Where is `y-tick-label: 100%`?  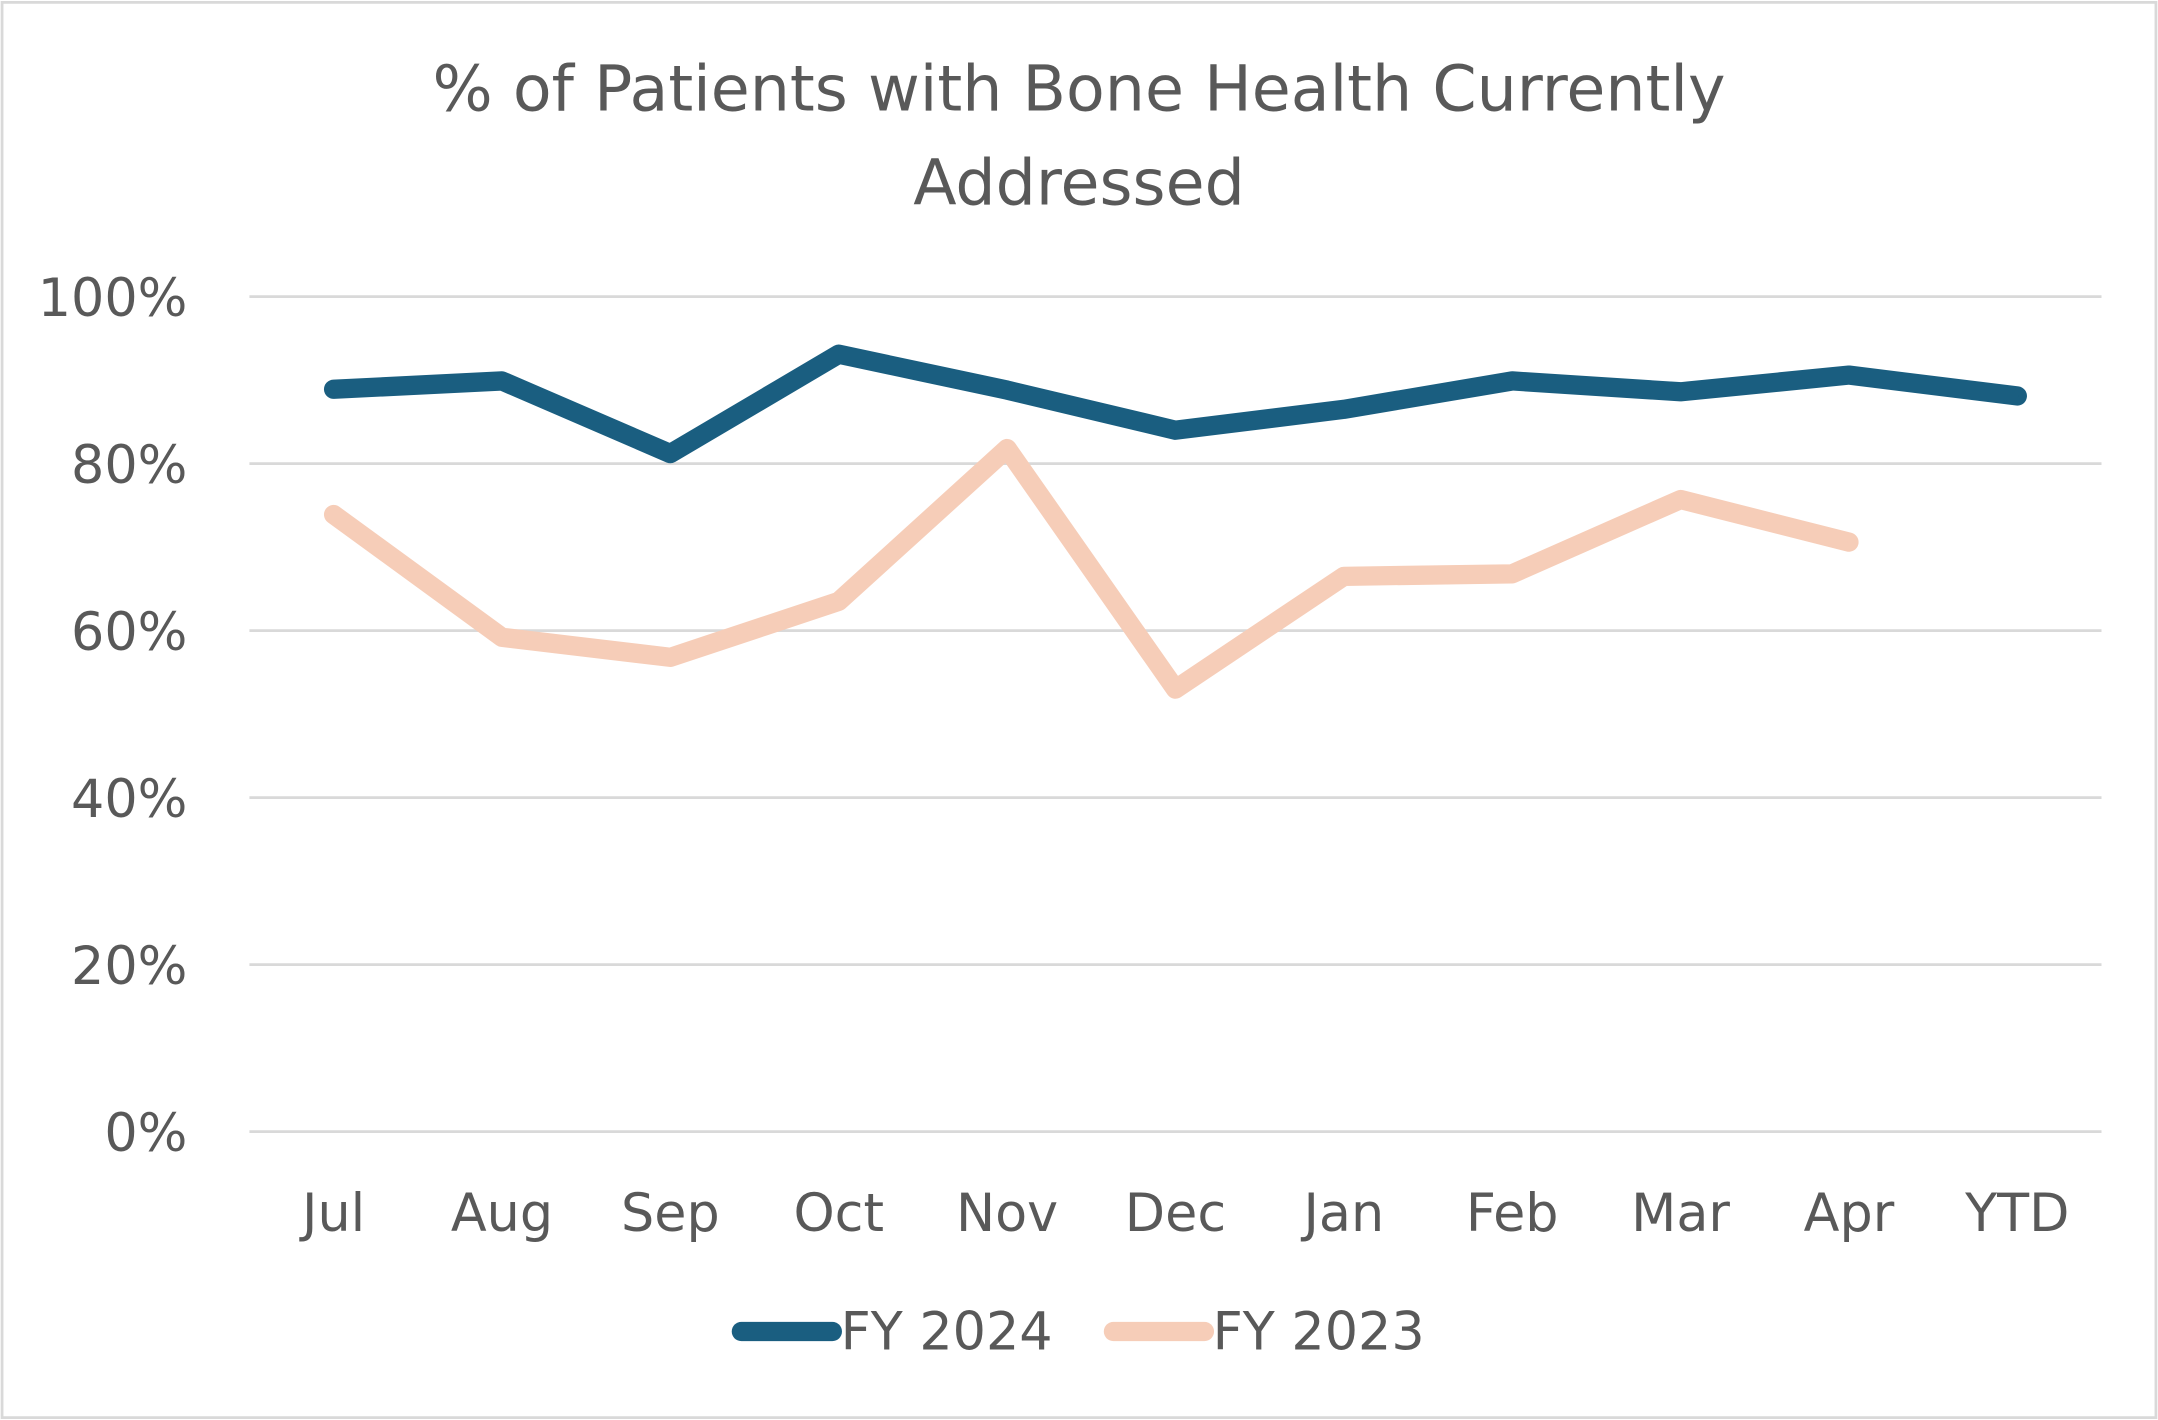 y-tick-label: 100% is located at coordinates (113, 298).